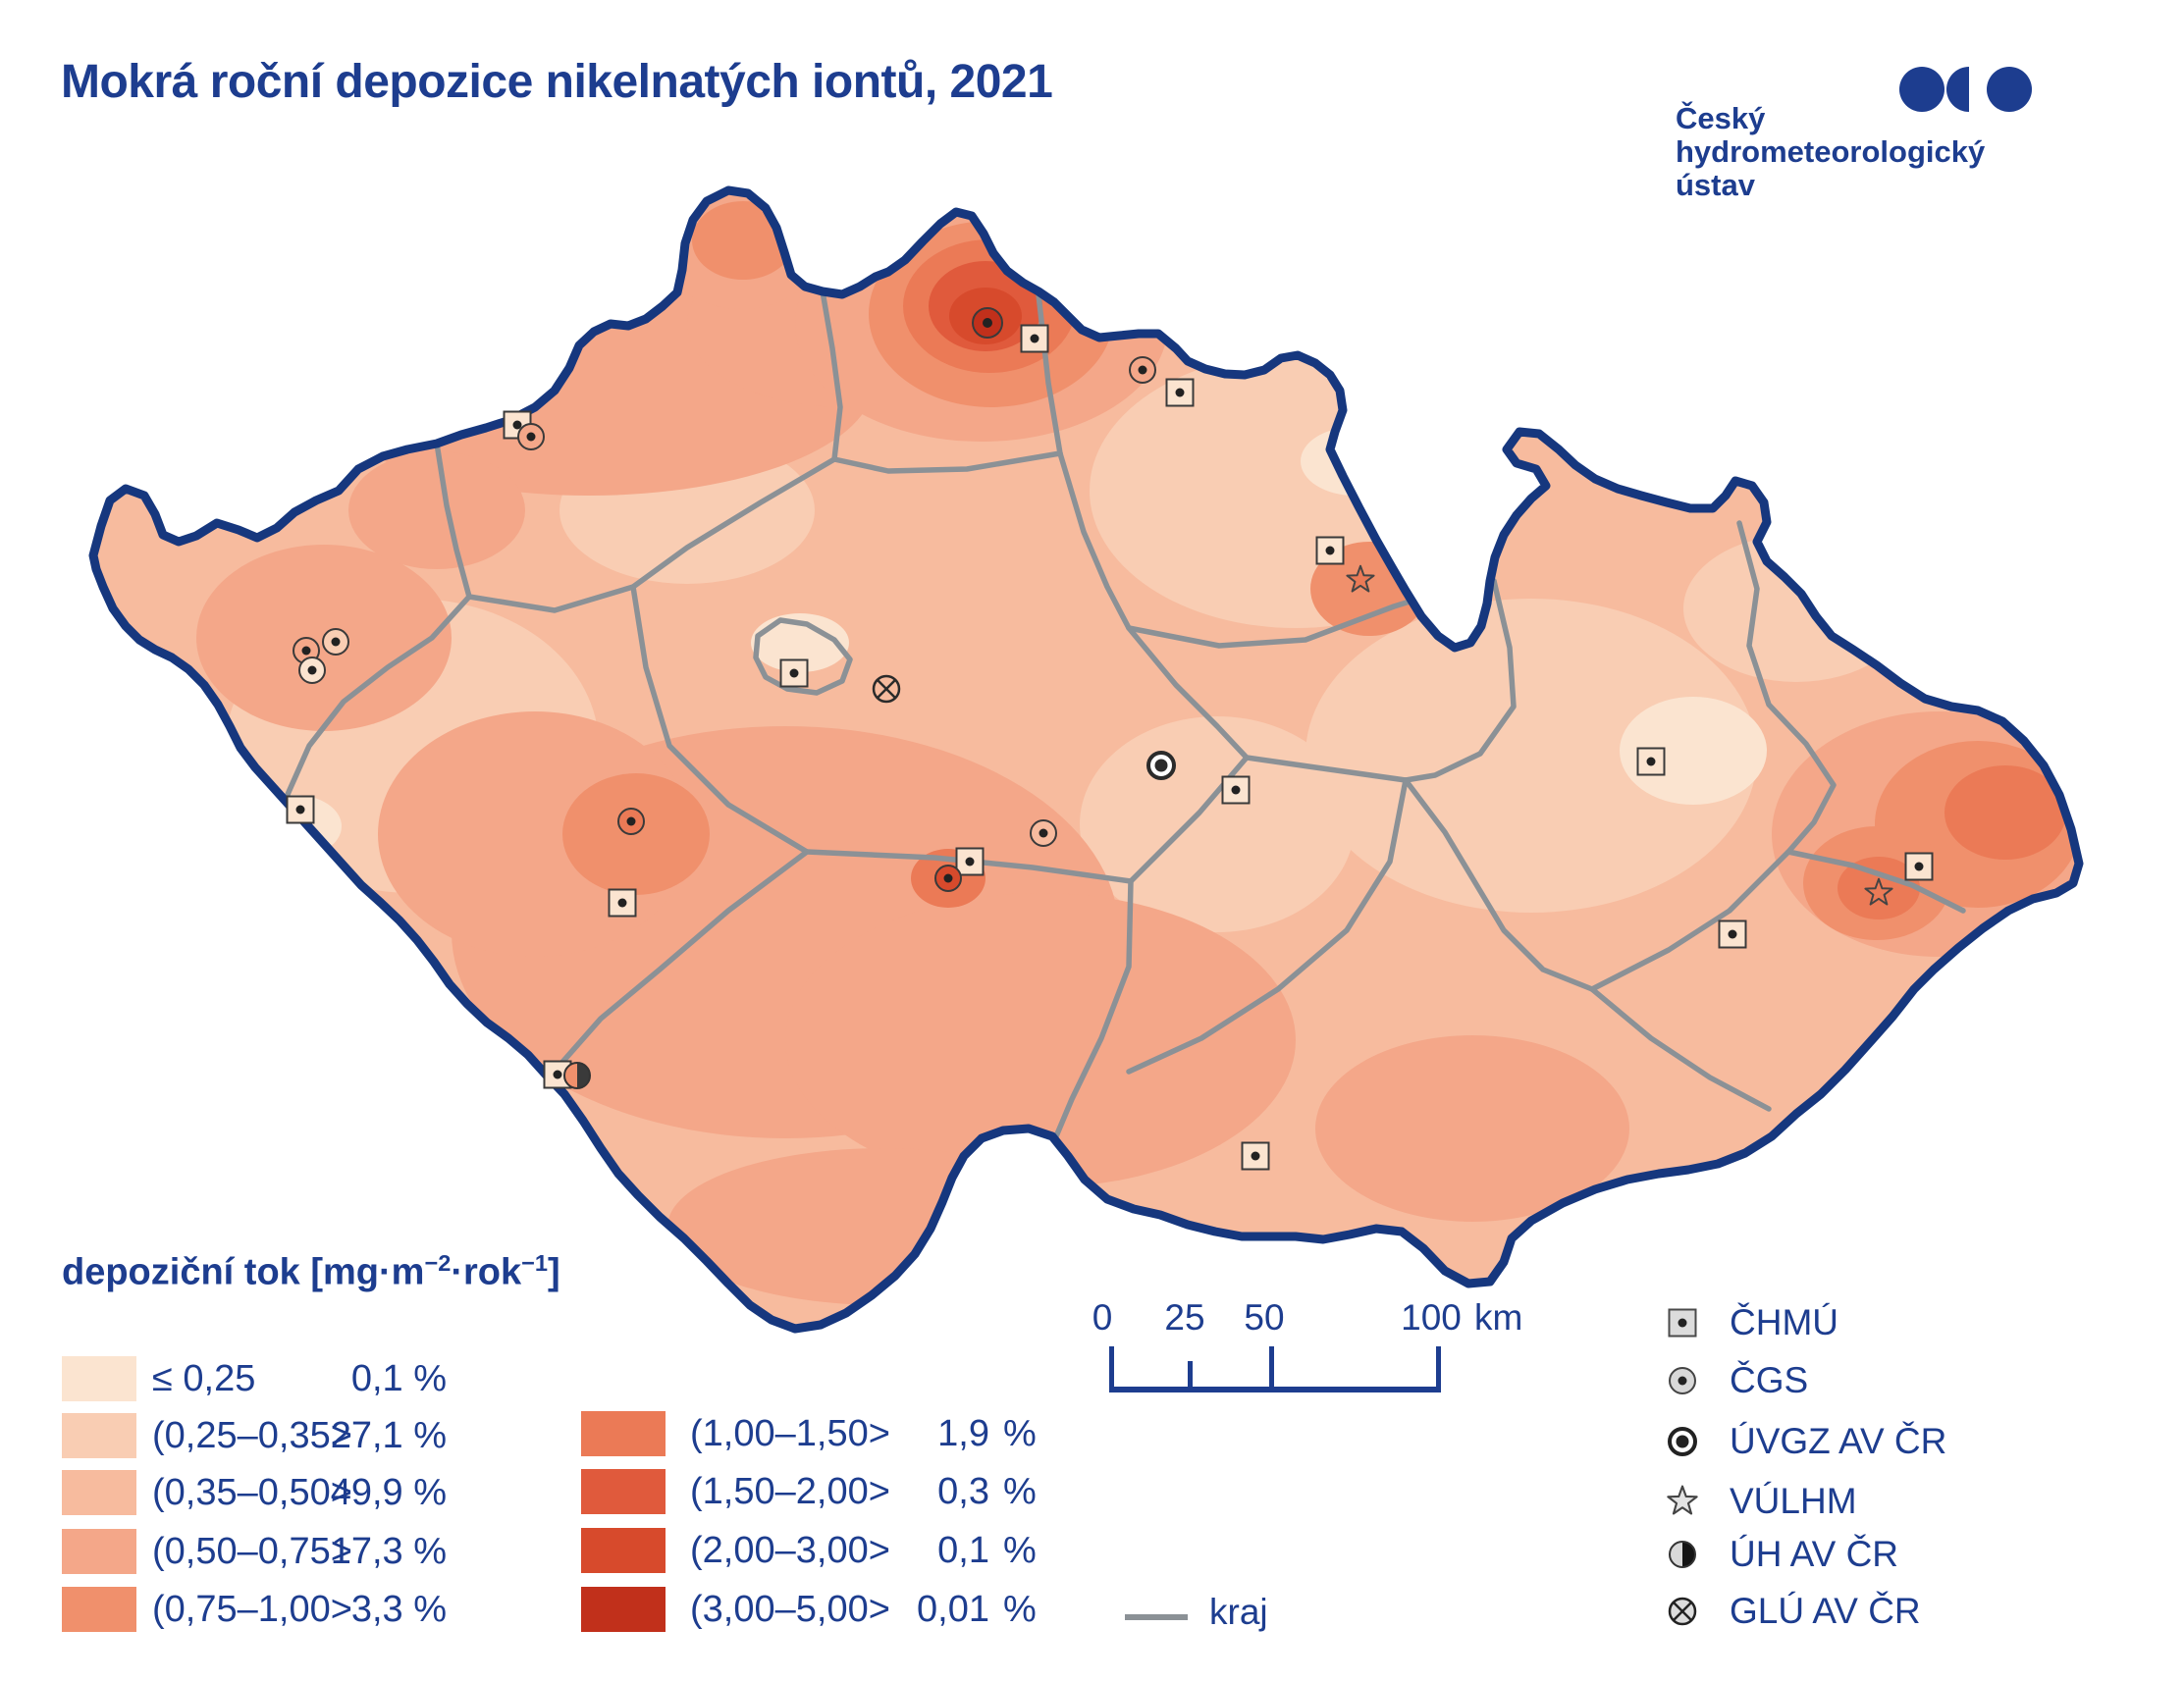  What do you see at coordinates (1715, 185) in the screenshot?
I see `logo-line-3: ústav` at bounding box center [1715, 185].